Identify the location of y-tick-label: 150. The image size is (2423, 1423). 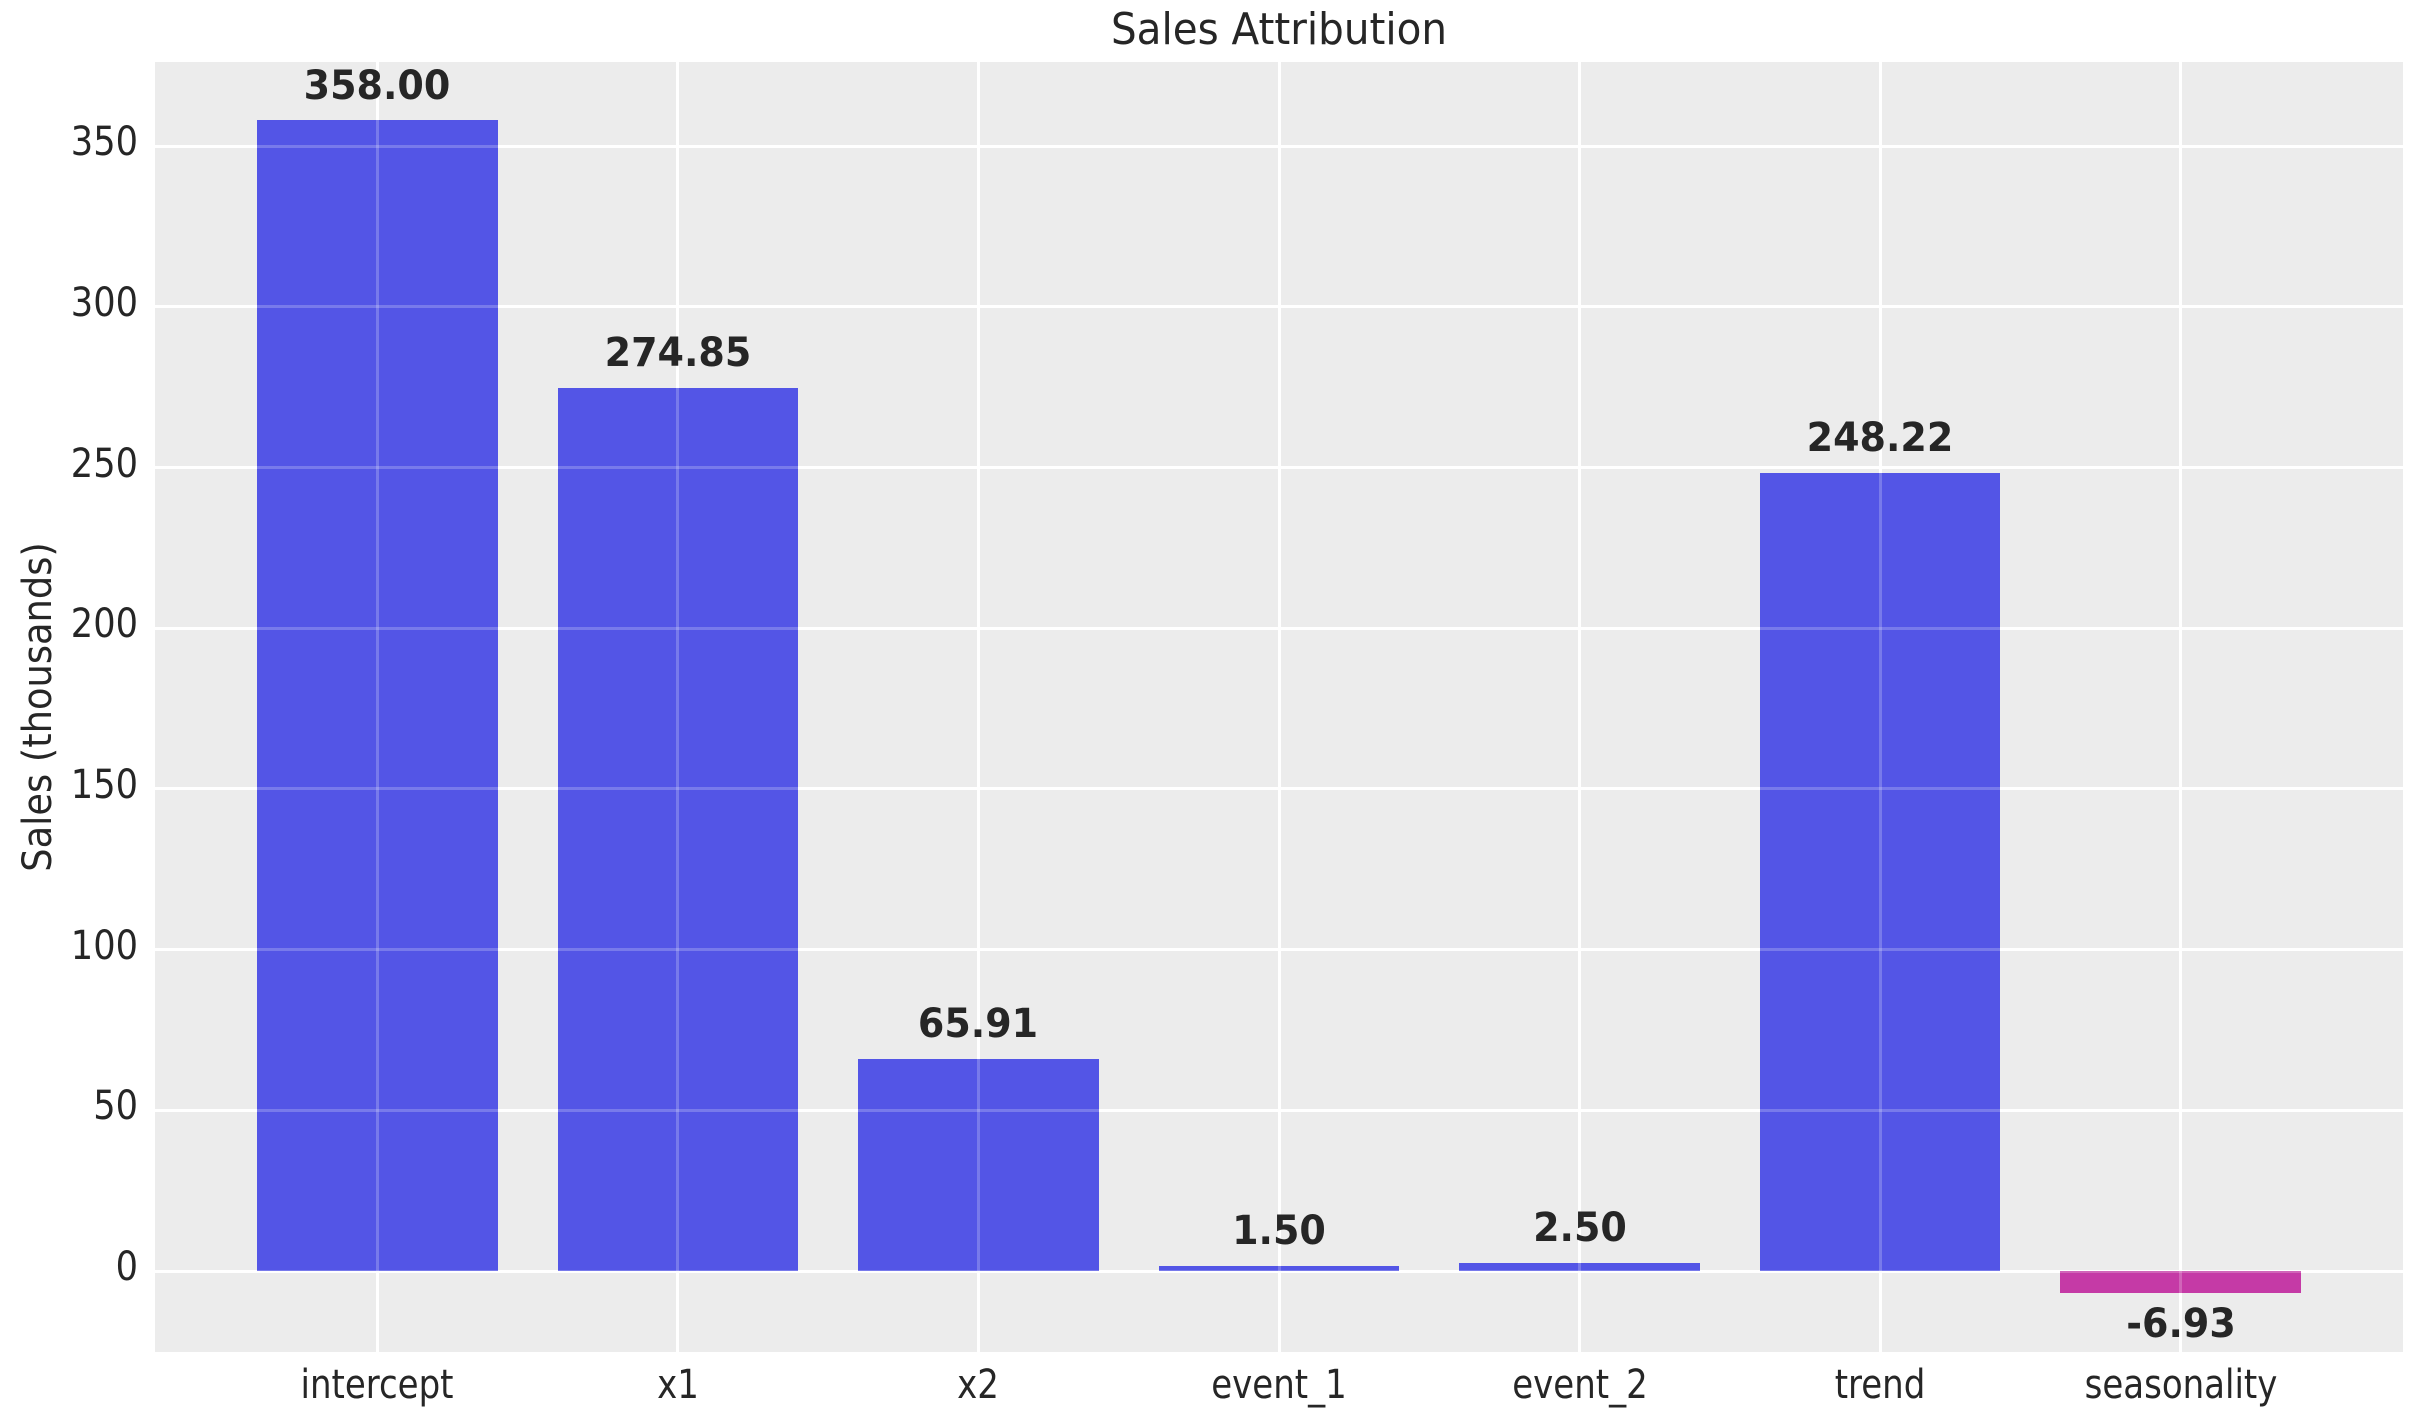
(104, 784).